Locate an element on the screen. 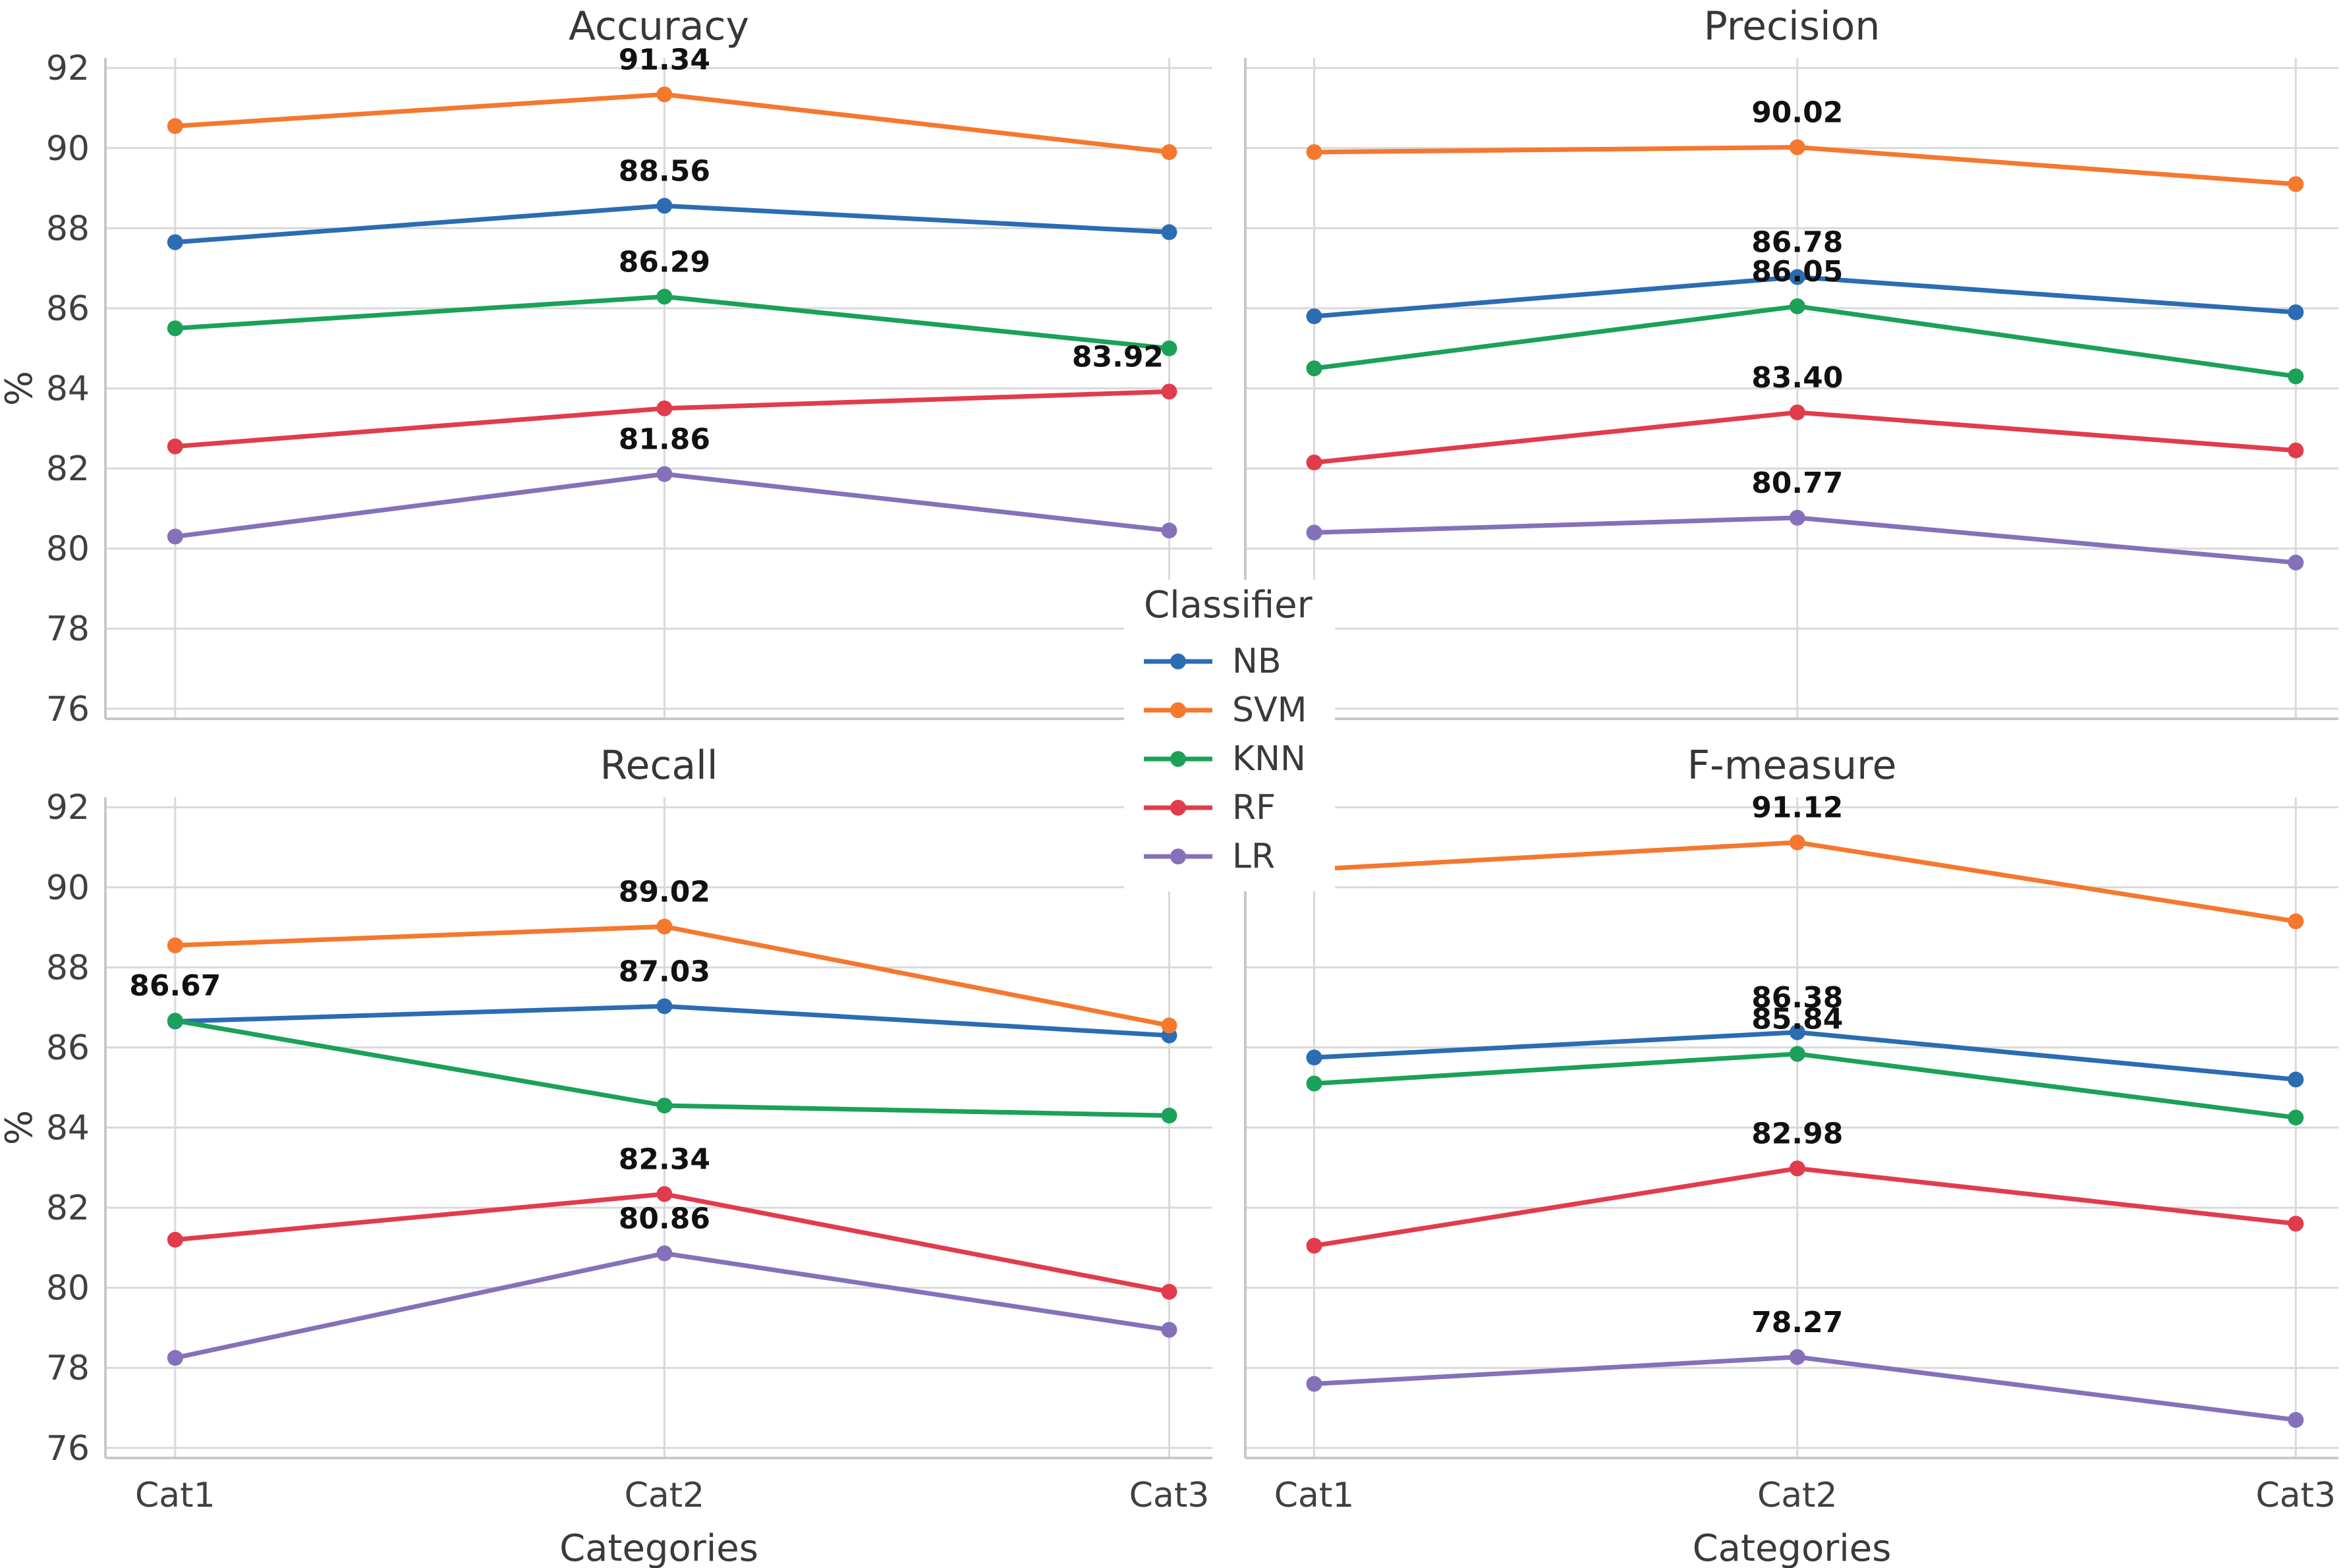 This screenshot has width=2345, height=1568. value-annotation-RF: 83.40 is located at coordinates (1797, 378).